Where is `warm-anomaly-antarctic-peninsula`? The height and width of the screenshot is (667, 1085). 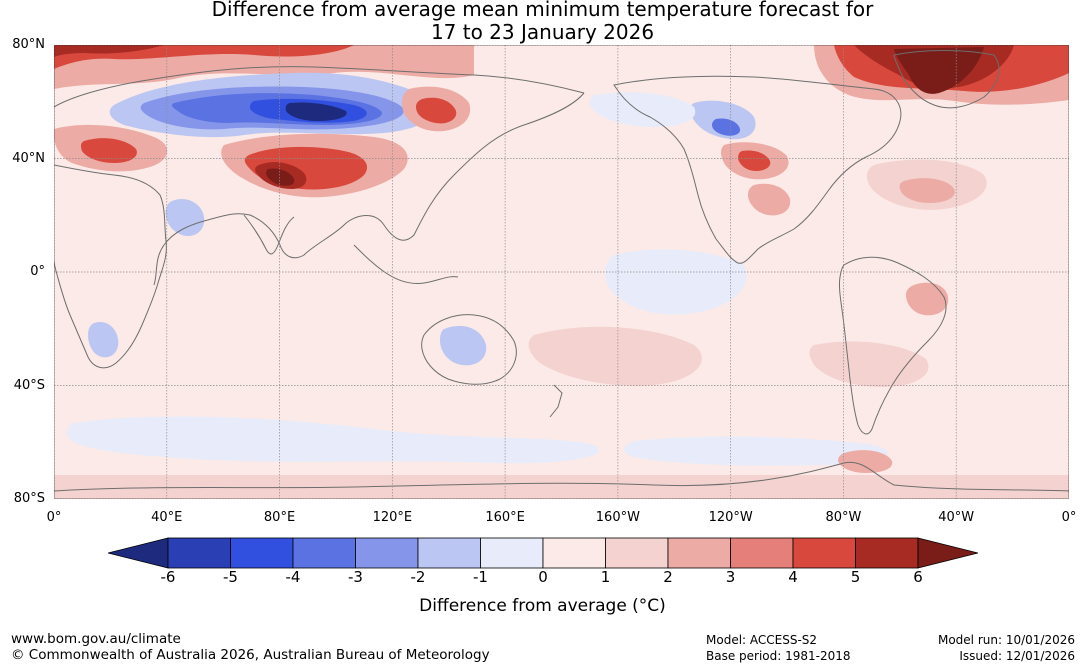
warm-anomaly-antarctic-peninsula is located at coordinates (865, 461).